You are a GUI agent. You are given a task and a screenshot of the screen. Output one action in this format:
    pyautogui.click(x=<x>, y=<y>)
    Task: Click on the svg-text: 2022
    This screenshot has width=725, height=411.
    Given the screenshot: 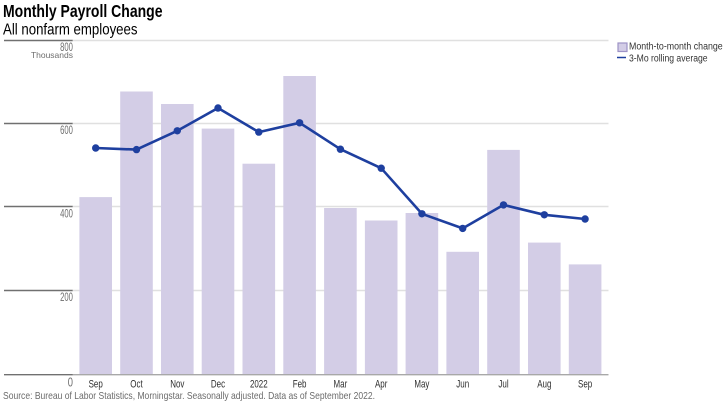 What is the action you would take?
    pyautogui.click(x=259, y=385)
    